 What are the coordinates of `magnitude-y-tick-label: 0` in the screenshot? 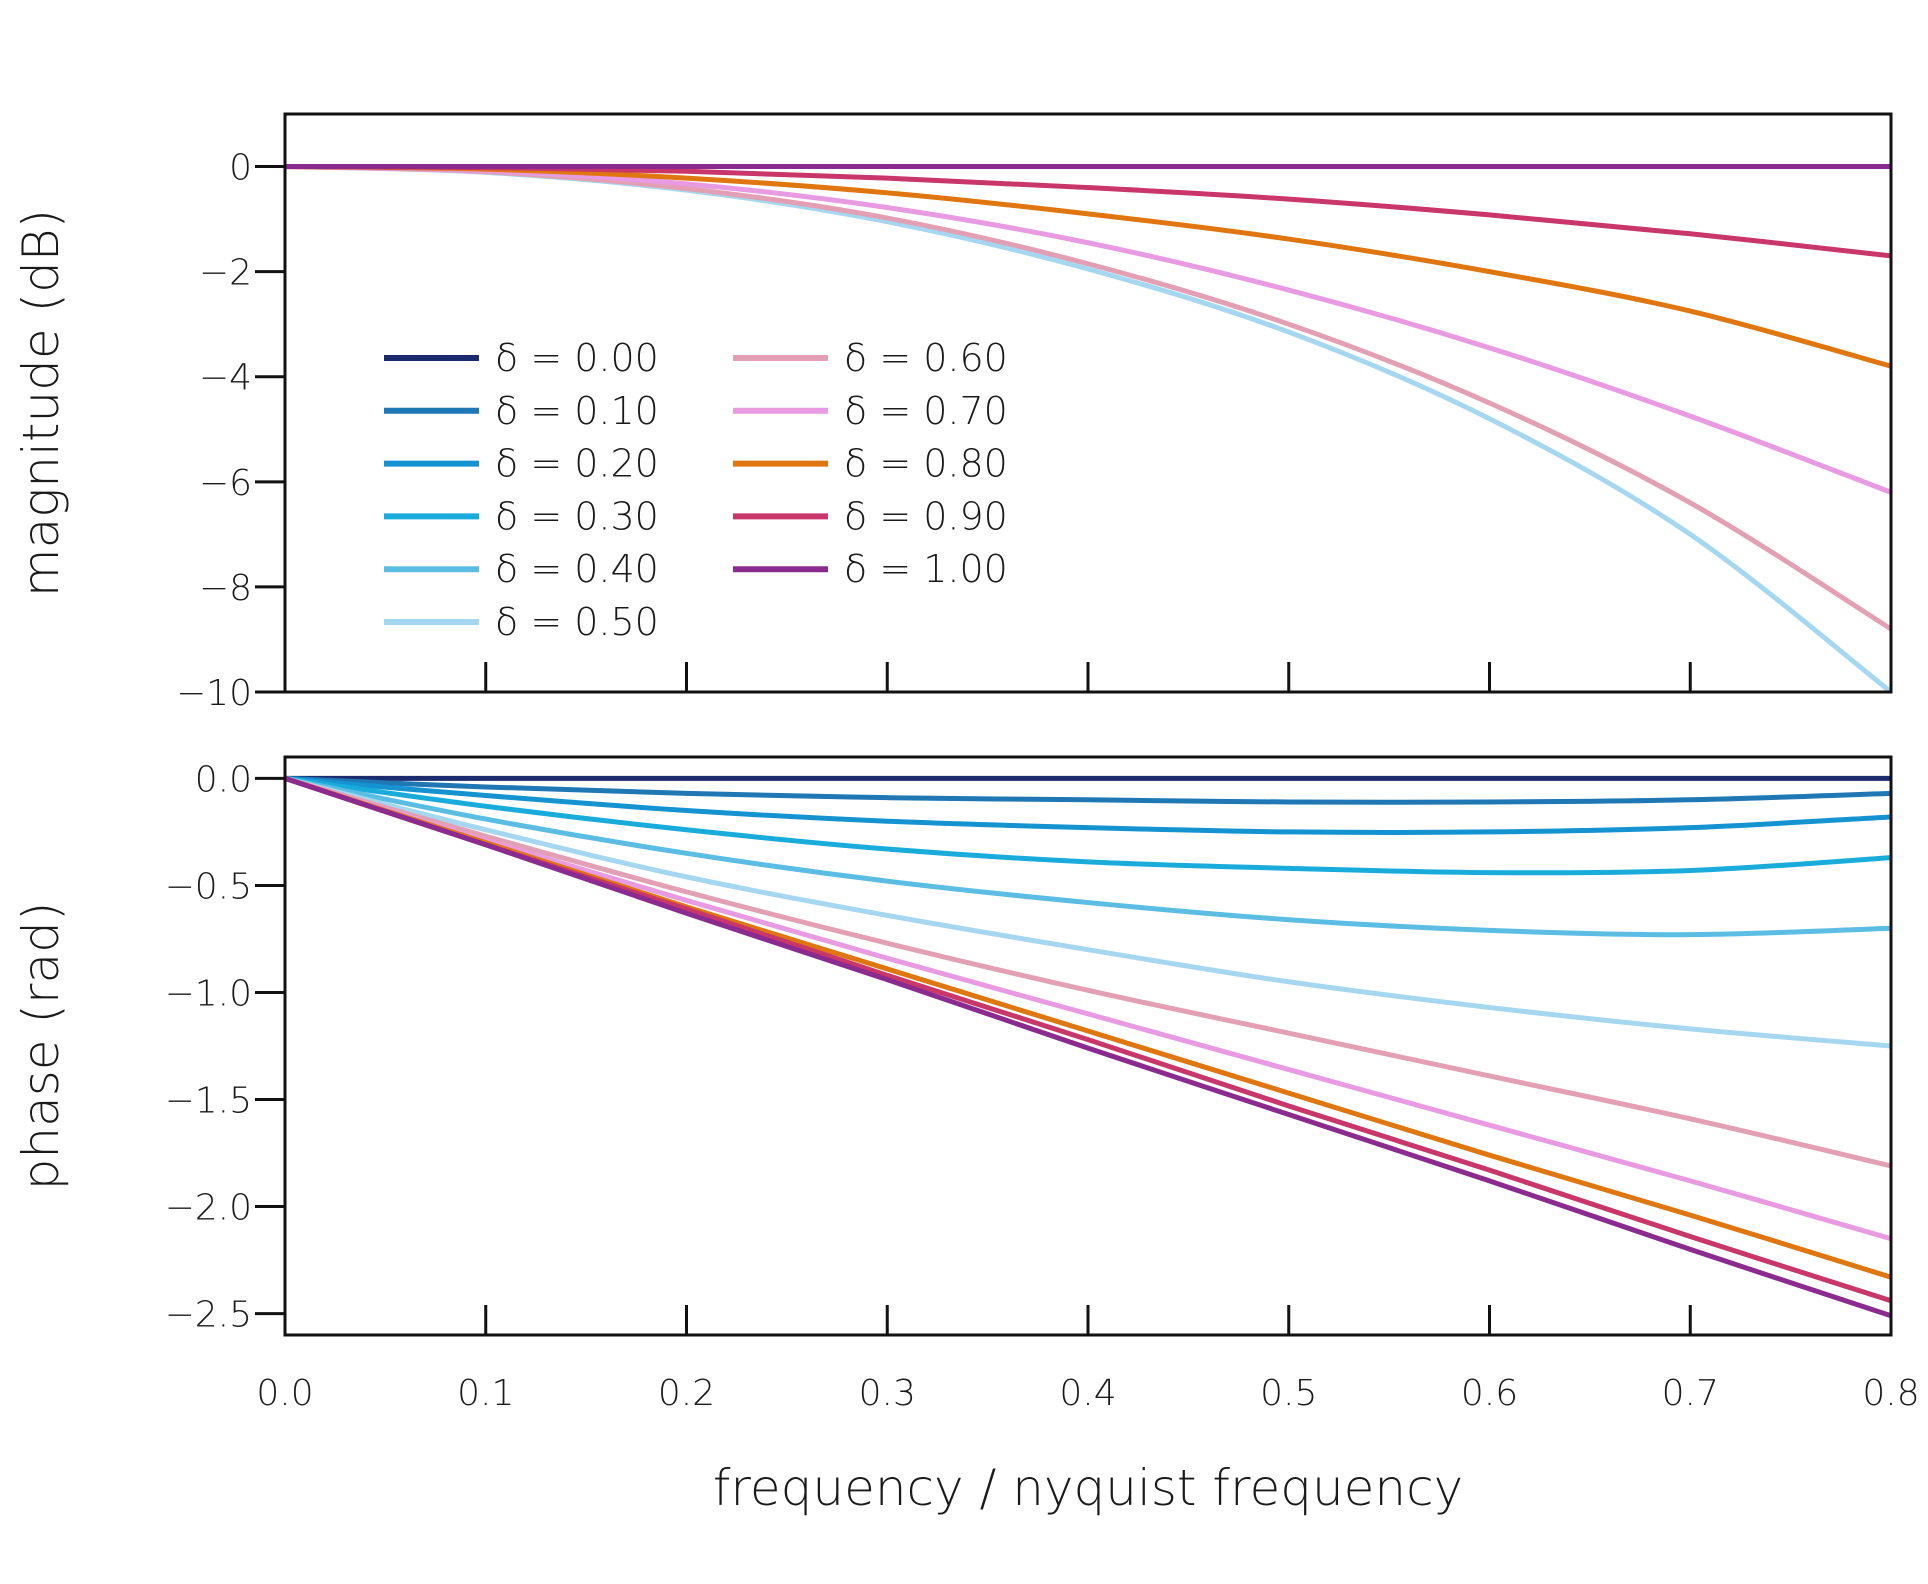 It's located at (240, 168).